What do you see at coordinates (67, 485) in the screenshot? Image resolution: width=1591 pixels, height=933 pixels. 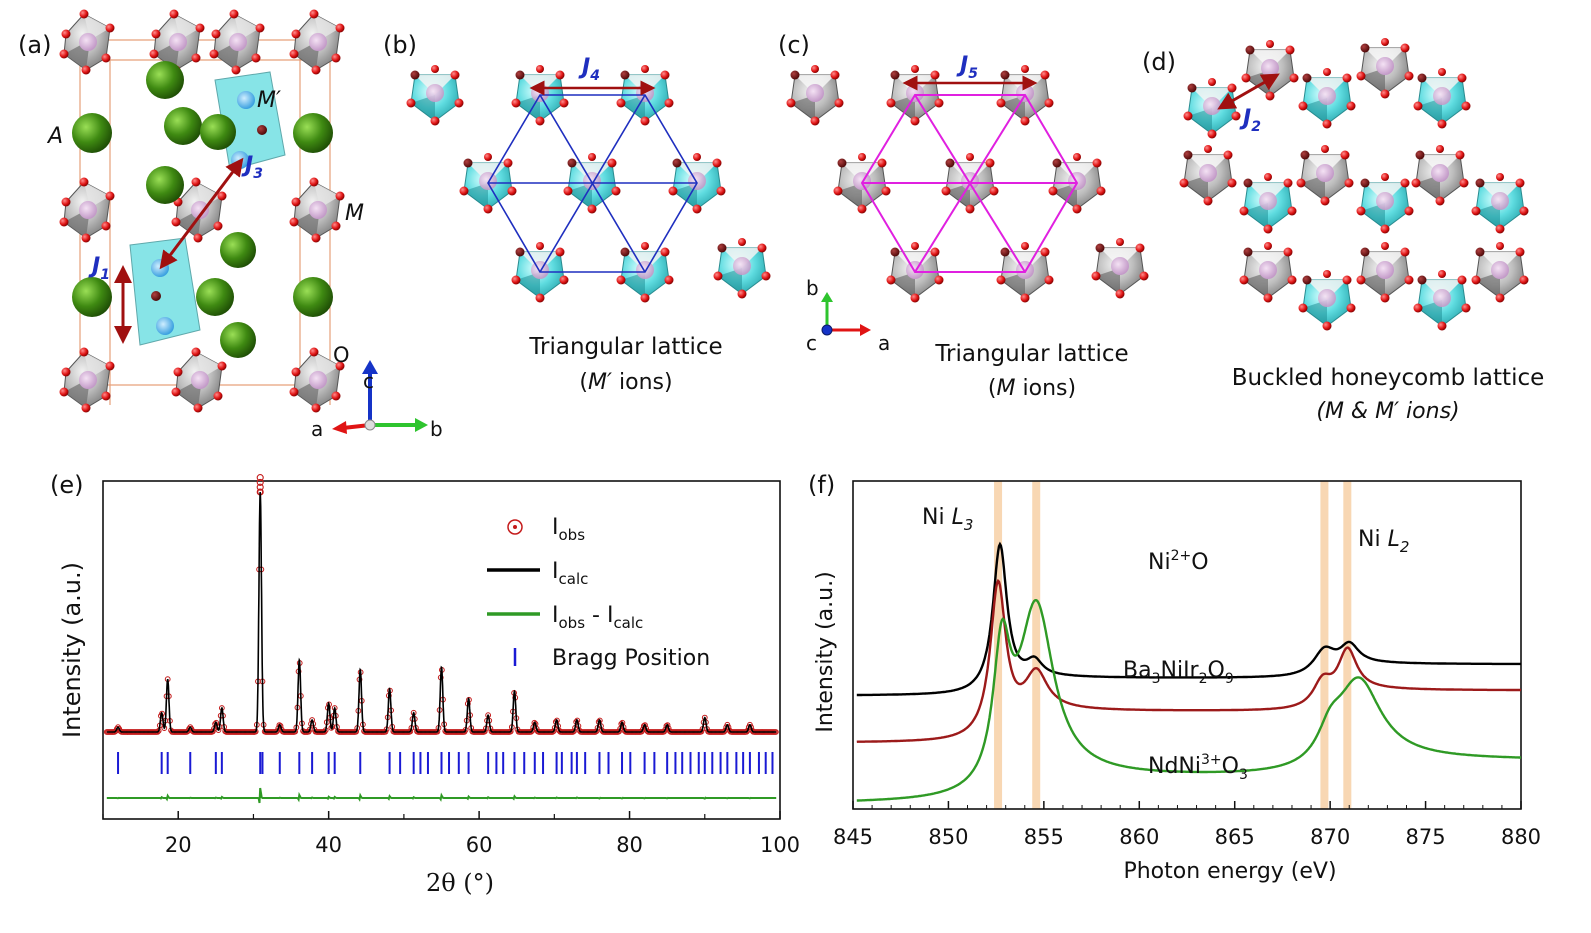 I see `panel-e-tag: (e)` at bounding box center [67, 485].